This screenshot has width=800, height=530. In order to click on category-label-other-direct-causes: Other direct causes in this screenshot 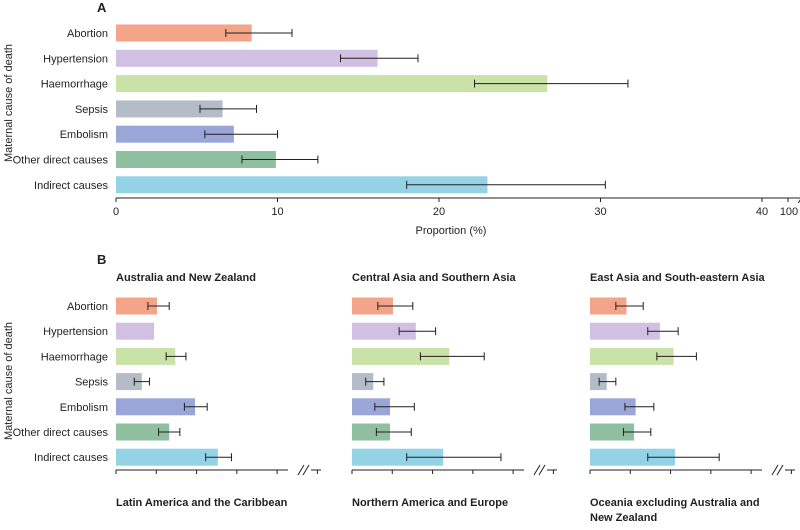, I will do `click(61, 161)`.